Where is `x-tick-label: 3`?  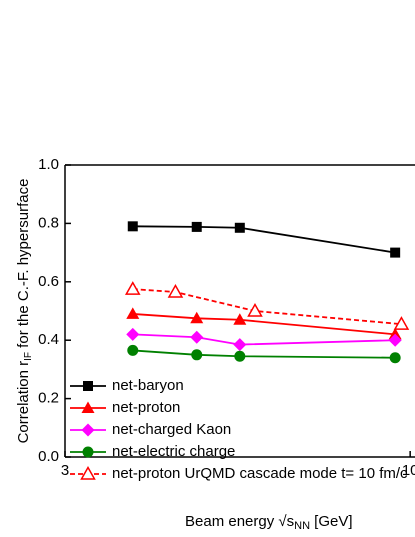
x-tick-label: 3 is located at coordinates (65, 470).